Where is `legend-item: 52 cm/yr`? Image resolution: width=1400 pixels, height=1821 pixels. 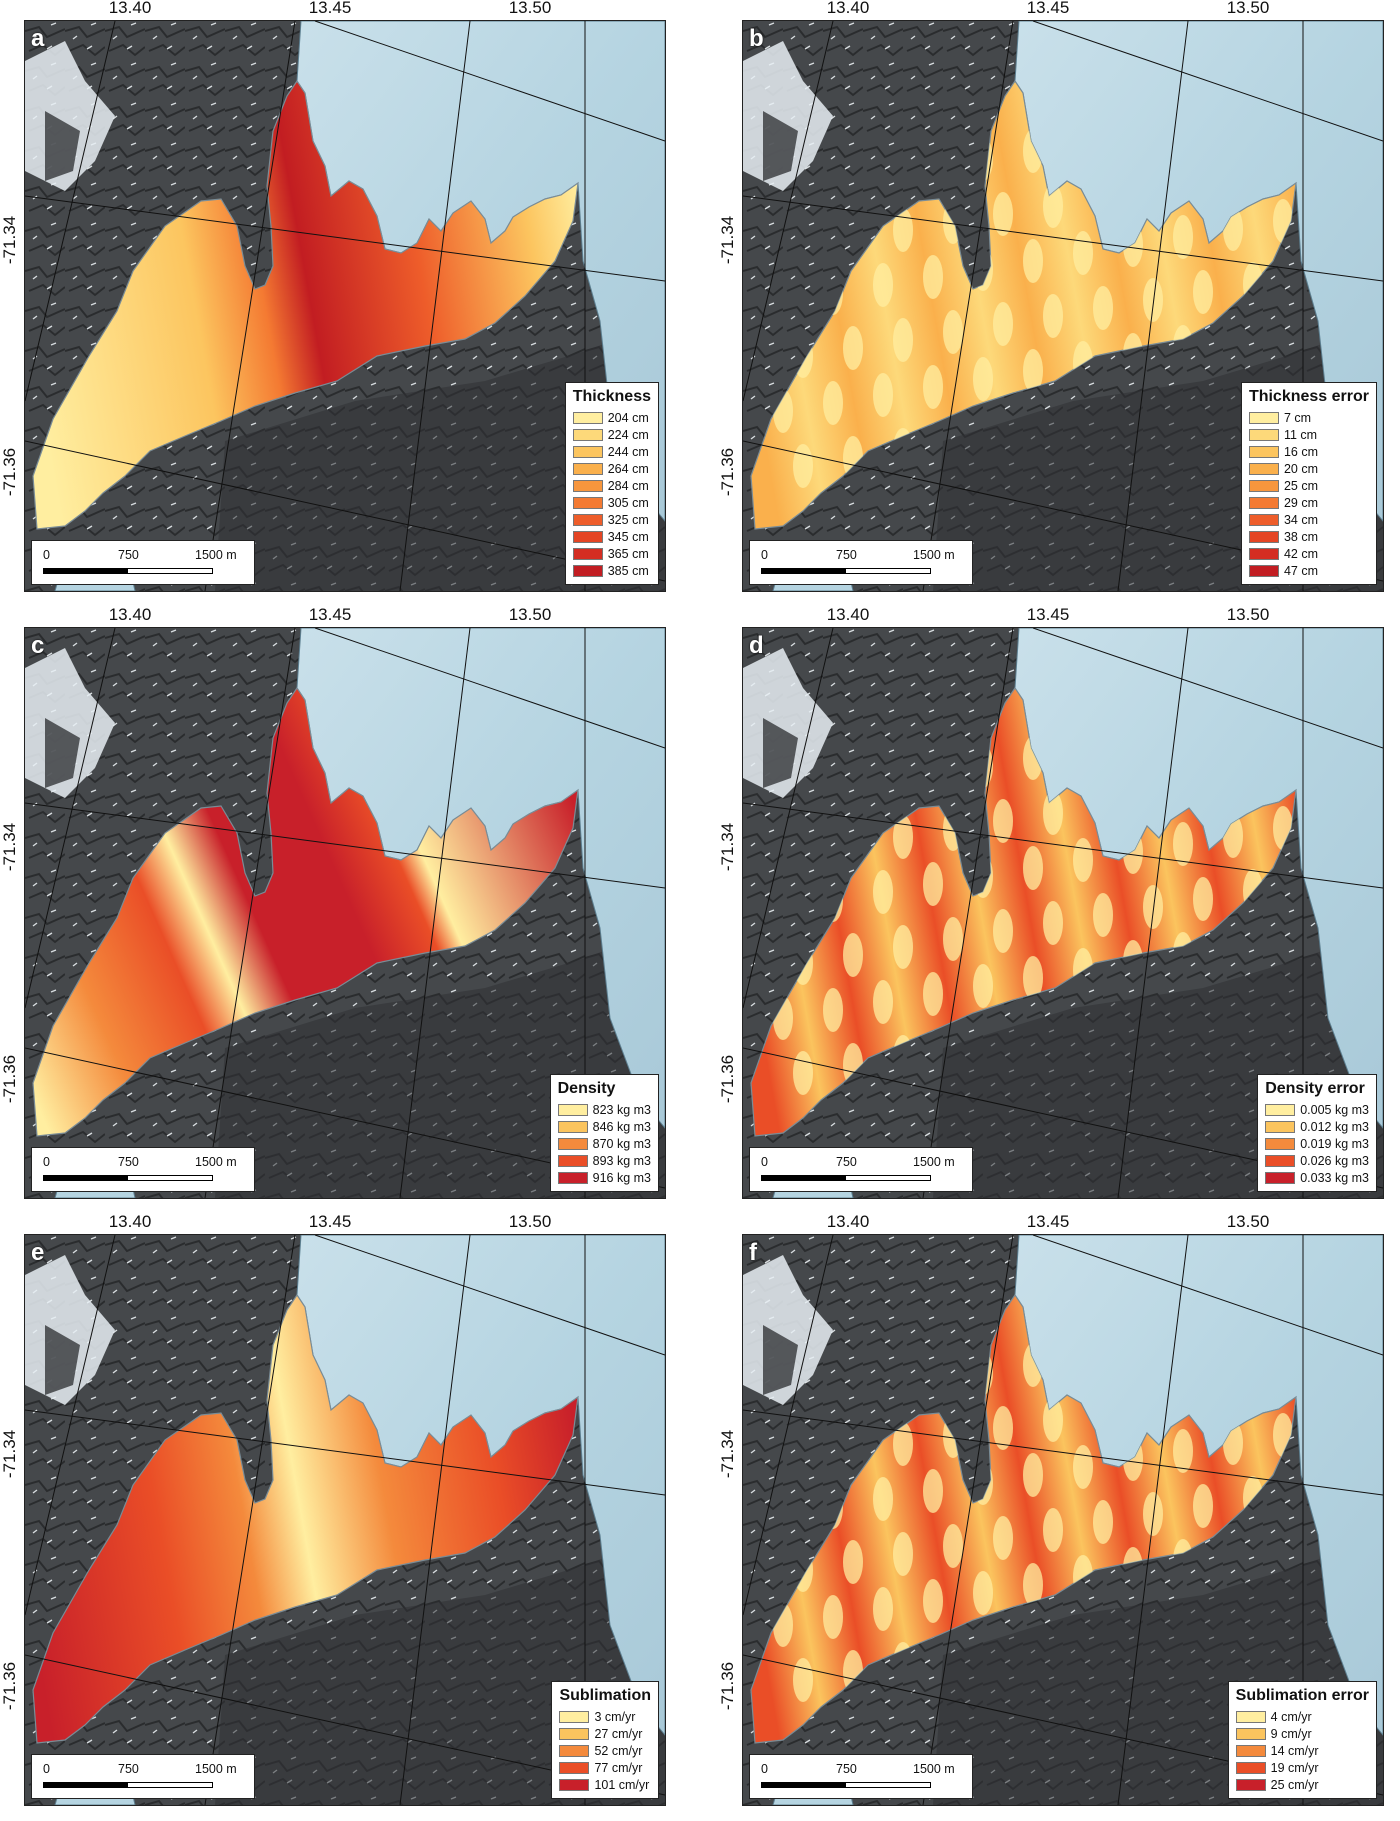
legend-item: 52 cm/yr is located at coordinates (605, 1750).